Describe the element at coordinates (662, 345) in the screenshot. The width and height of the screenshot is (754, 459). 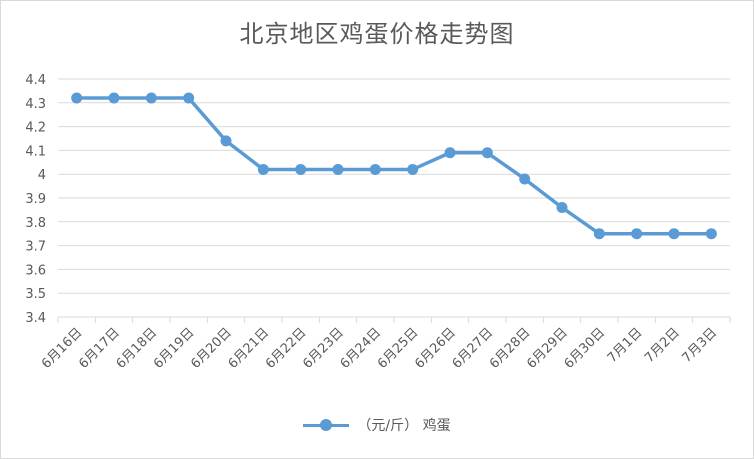
I see `x-tick-label: 7月2日` at that location.